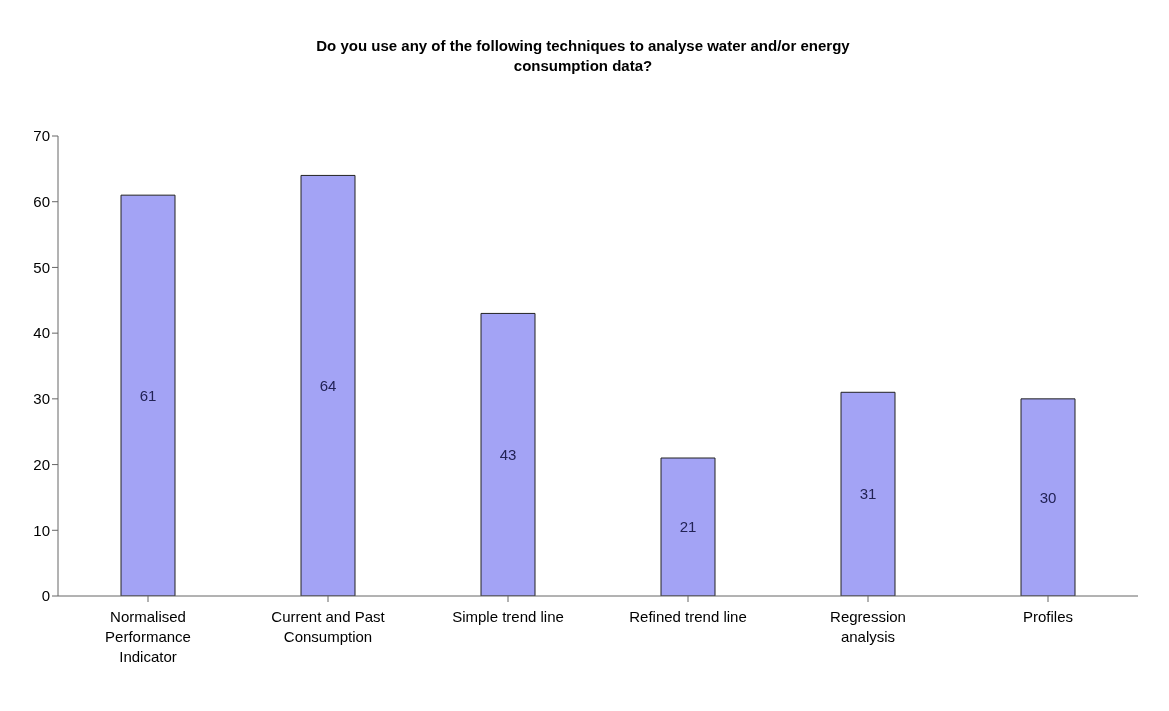  What do you see at coordinates (583, 56) in the screenshot?
I see `chart-title: Do you use any of the following techniques to analyse water and/or energy consumption data?` at bounding box center [583, 56].